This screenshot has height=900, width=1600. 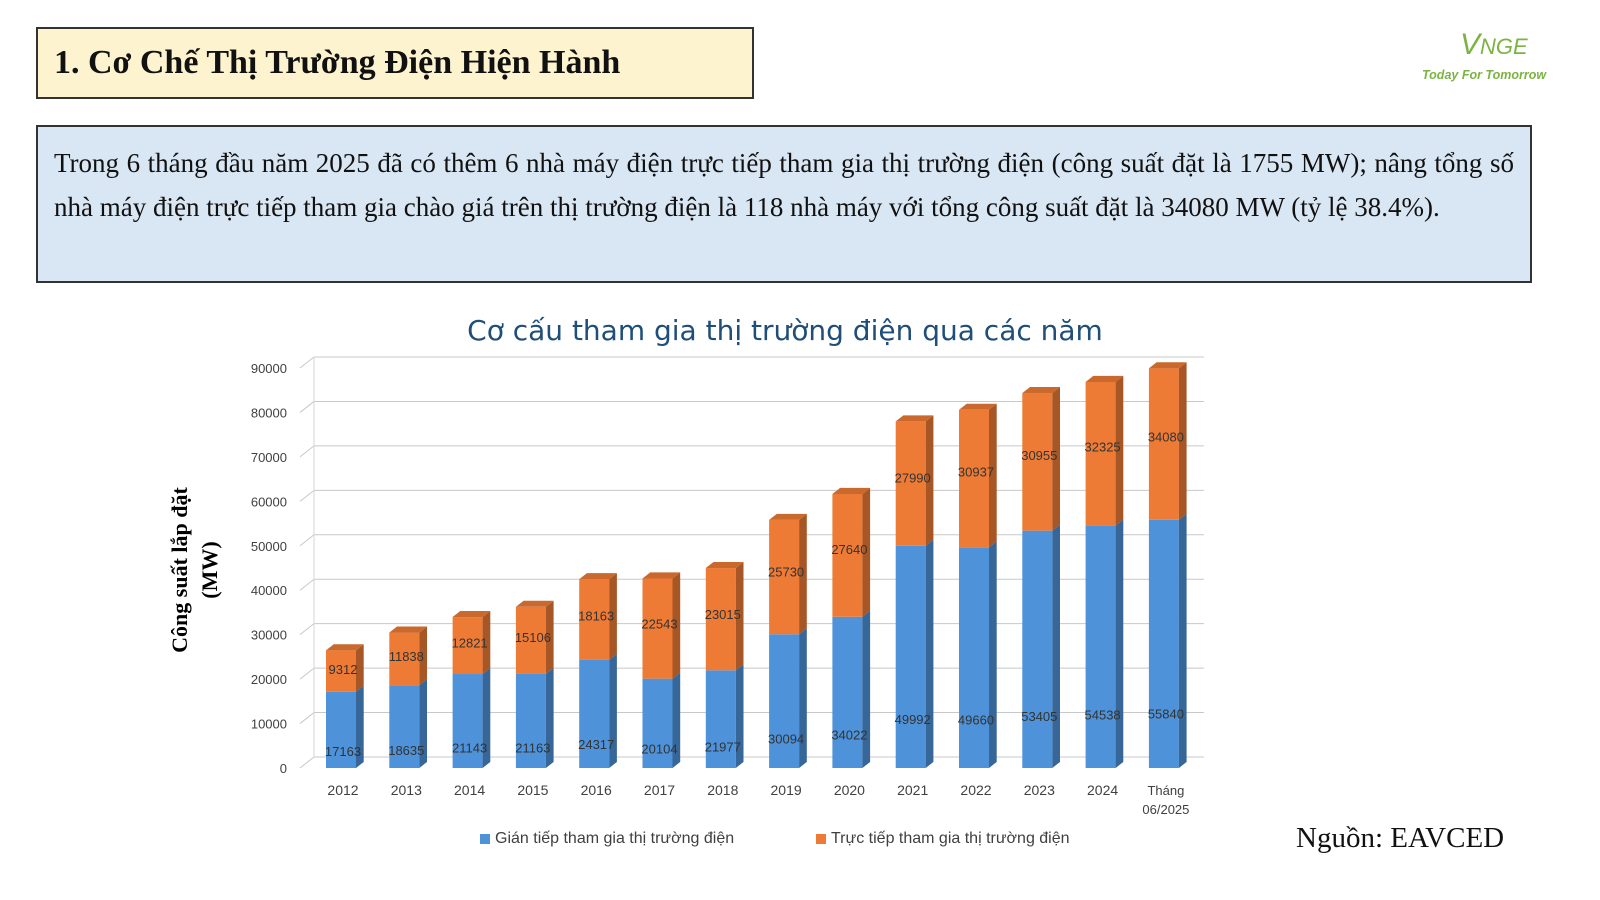 What do you see at coordinates (659, 790) in the screenshot?
I see `x-tick-label: 2017` at bounding box center [659, 790].